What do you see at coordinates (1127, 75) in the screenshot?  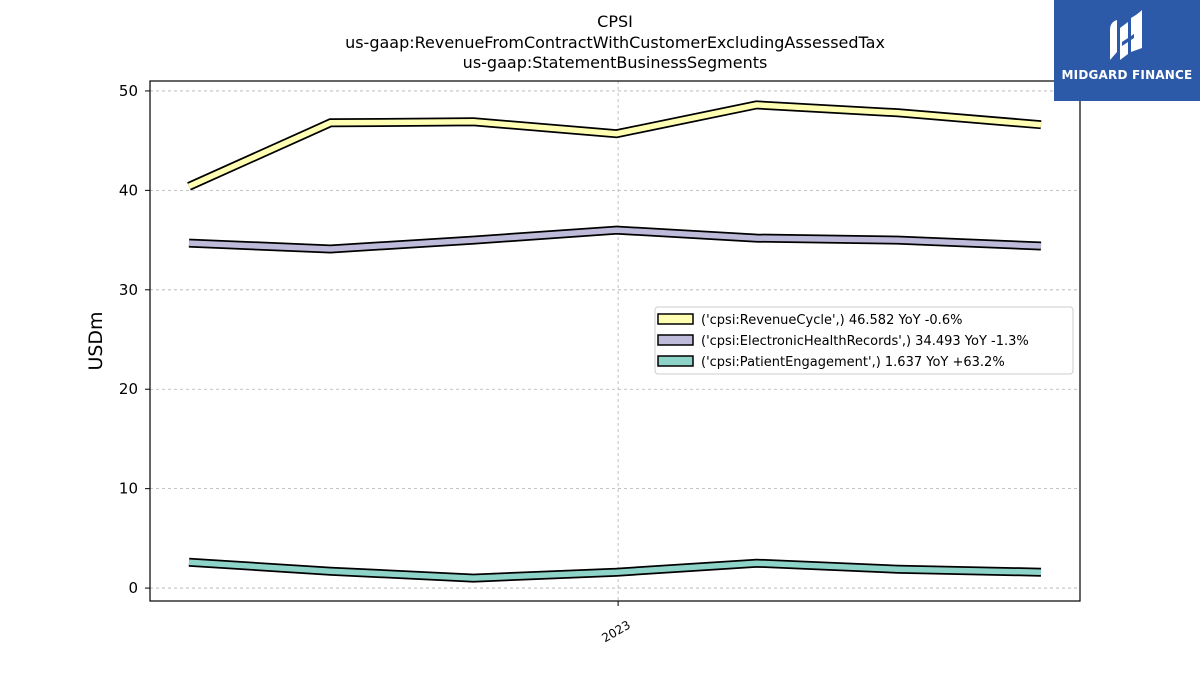 I see `logo-text: MIDGARD FINANCE` at bounding box center [1127, 75].